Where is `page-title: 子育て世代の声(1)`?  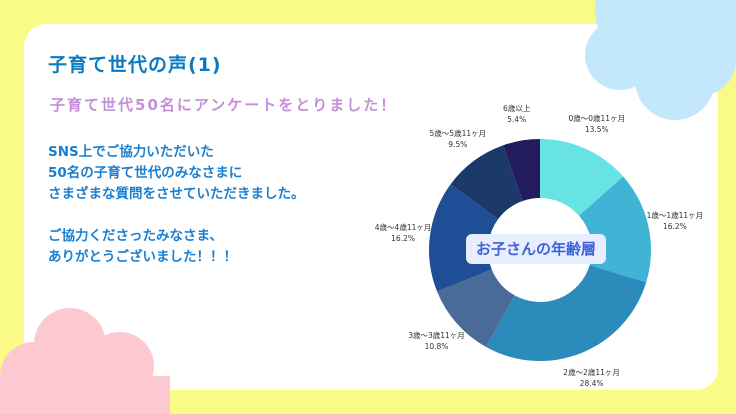 page-title: 子育て世代の声(1) is located at coordinates (135, 65).